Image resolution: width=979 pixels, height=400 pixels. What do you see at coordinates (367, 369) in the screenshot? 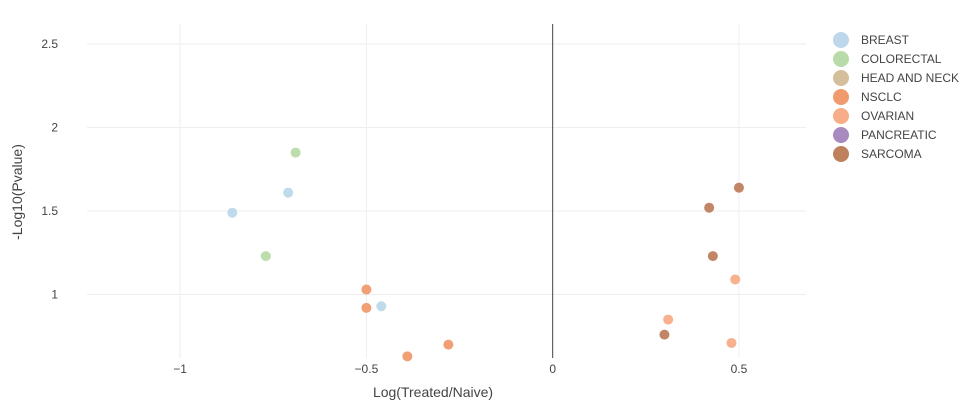
I see `x-tick-label: −0.5` at bounding box center [367, 369].